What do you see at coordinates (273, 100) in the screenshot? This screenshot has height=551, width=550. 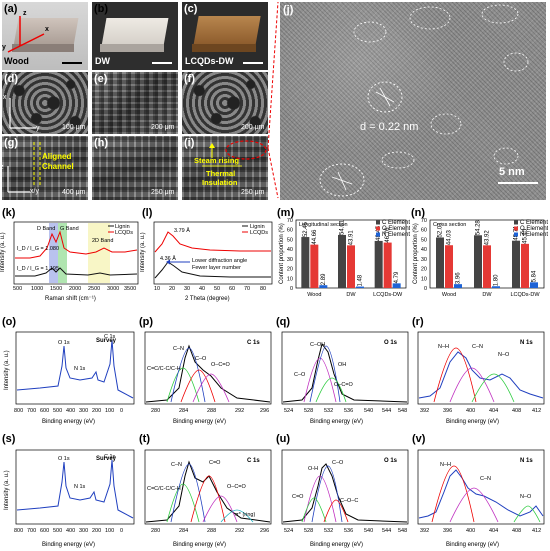 I see `zoom-connector` at bounding box center [273, 100].